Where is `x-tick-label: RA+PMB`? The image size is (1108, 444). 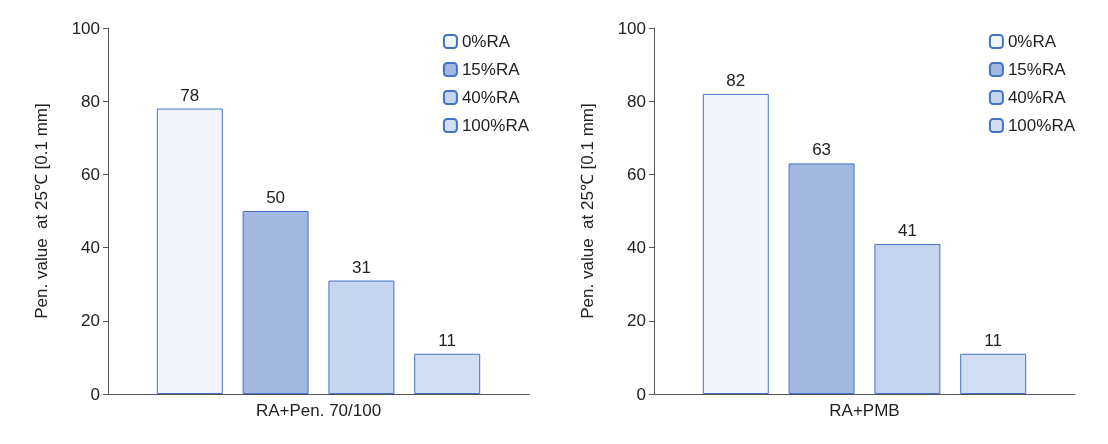
x-tick-label: RA+PMB is located at coordinates (864, 410).